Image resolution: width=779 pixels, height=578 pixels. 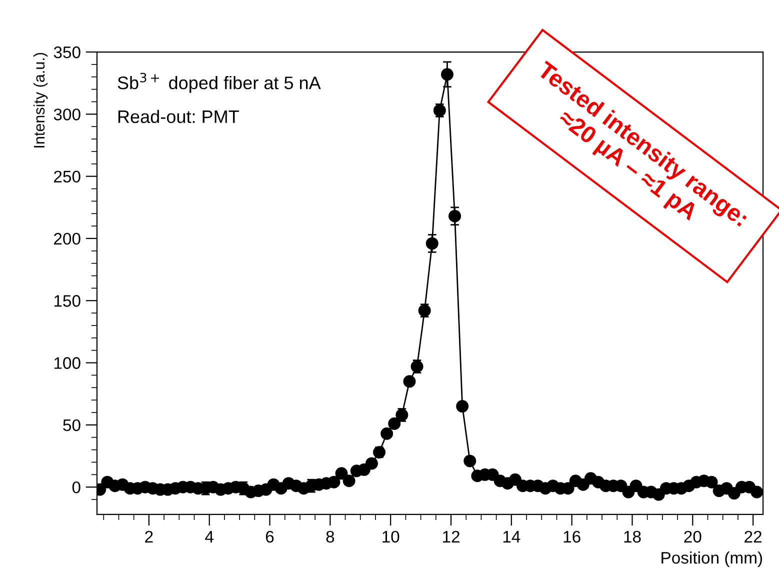 I want to click on x-tick-label: 2, so click(x=149, y=536).